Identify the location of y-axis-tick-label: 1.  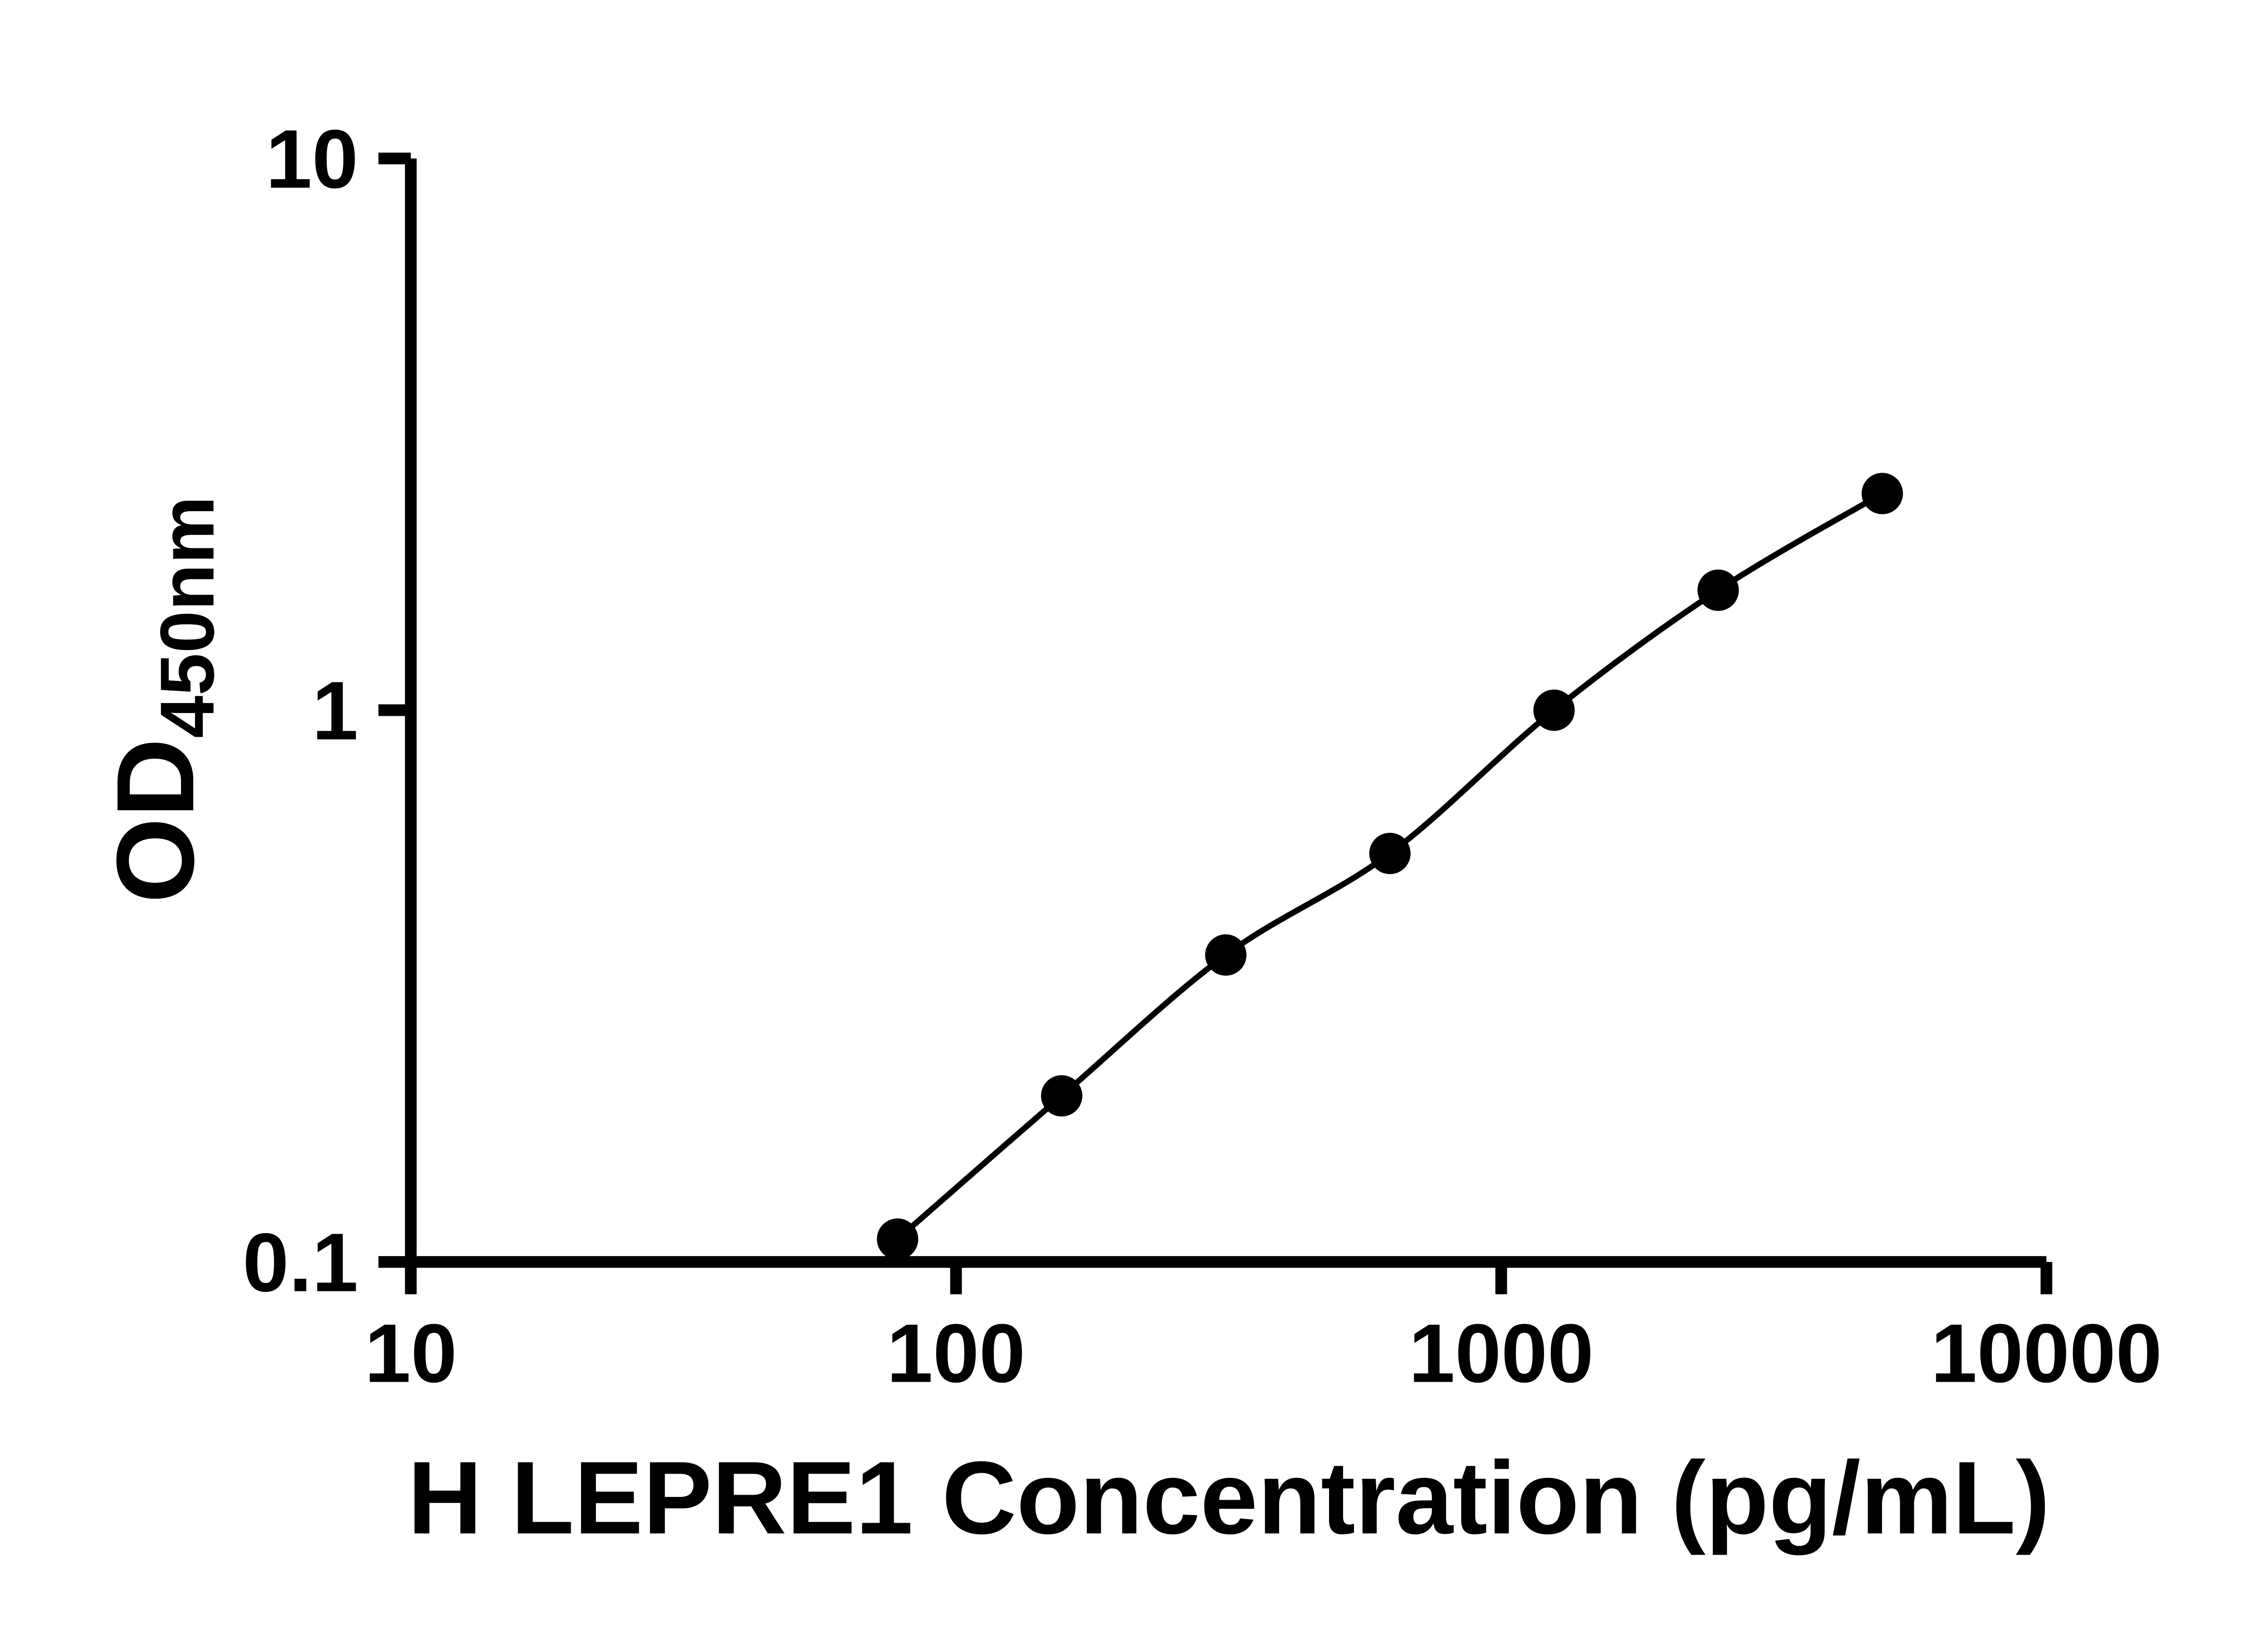
(335, 710).